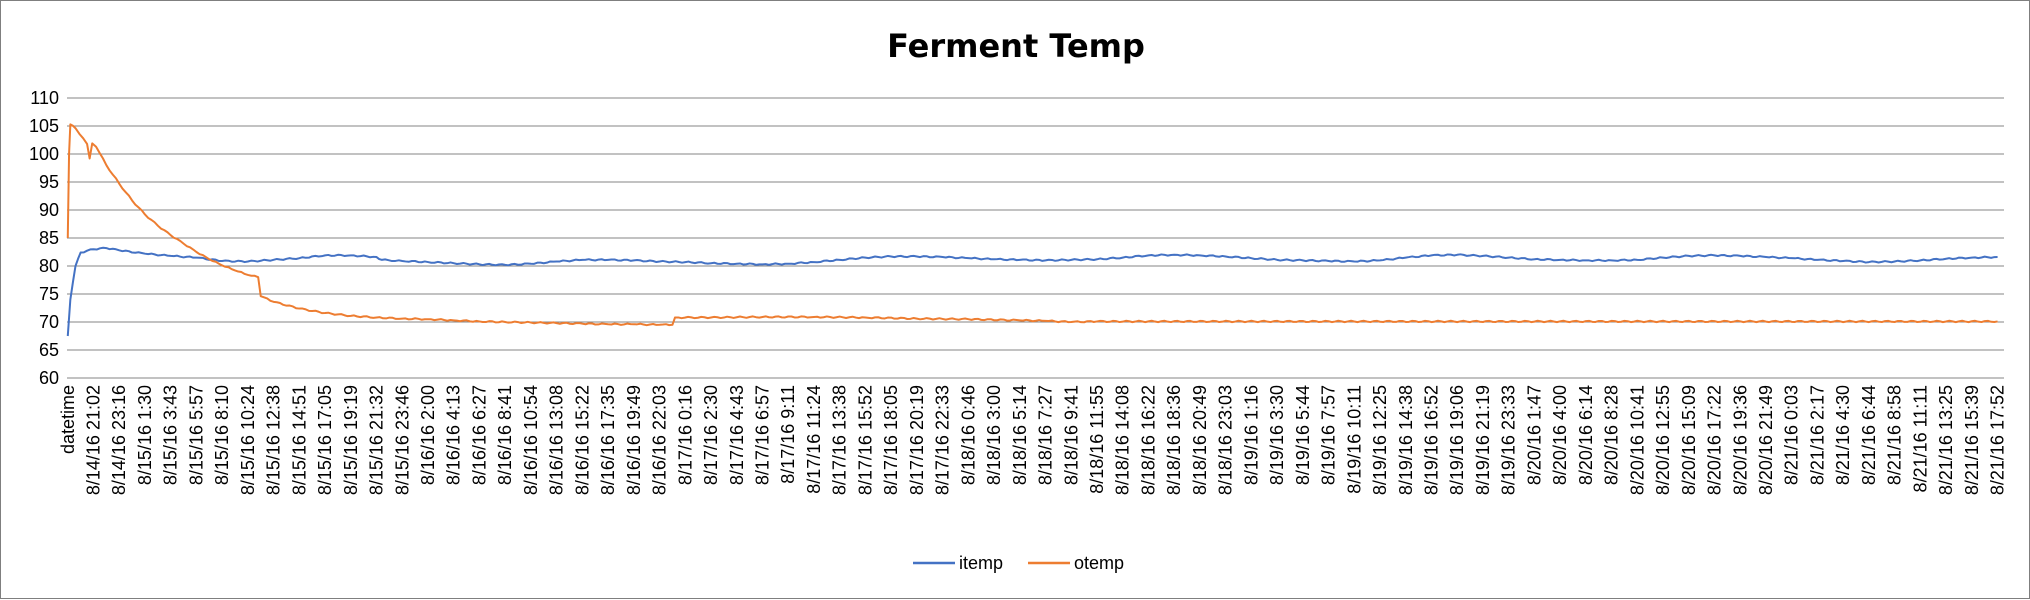 This screenshot has height=600, width=2030. What do you see at coordinates (1174, 440) in the screenshot?
I see `x-tick-label: 8/18/16 18:36` at bounding box center [1174, 440].